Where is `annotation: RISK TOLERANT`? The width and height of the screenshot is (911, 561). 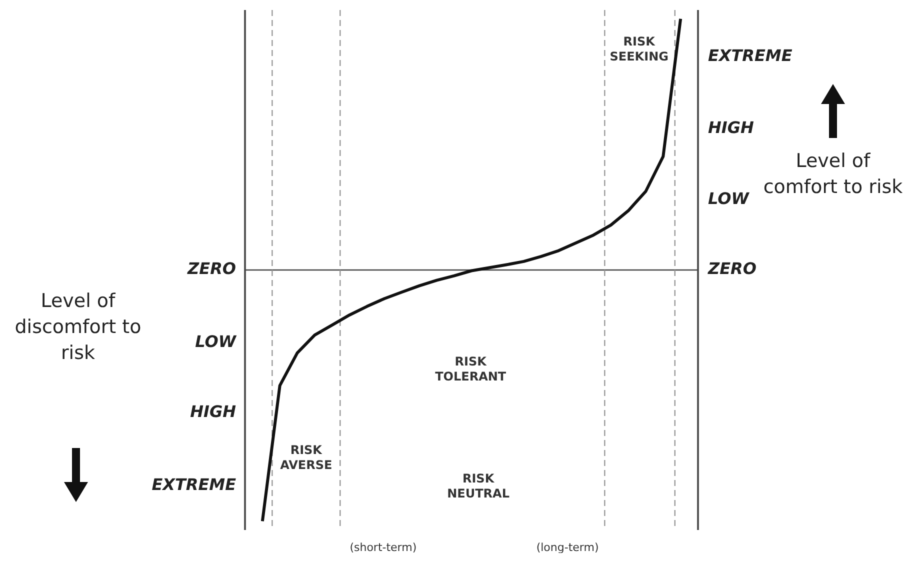
annotation: RISK TOLERANT is located at coordinates (471, 369).